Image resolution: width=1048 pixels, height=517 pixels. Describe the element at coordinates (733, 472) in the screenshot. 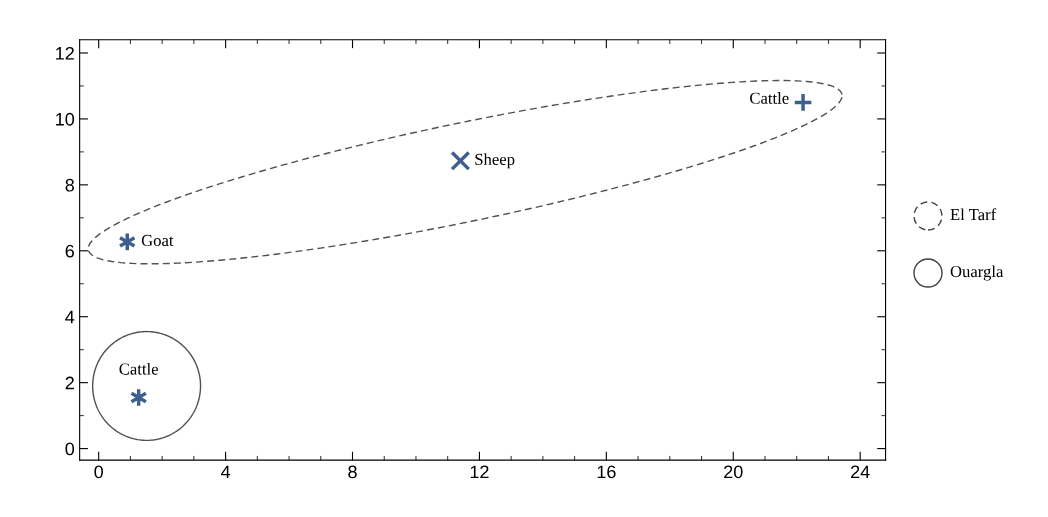

I see `x-tick-label: 20` at that location.